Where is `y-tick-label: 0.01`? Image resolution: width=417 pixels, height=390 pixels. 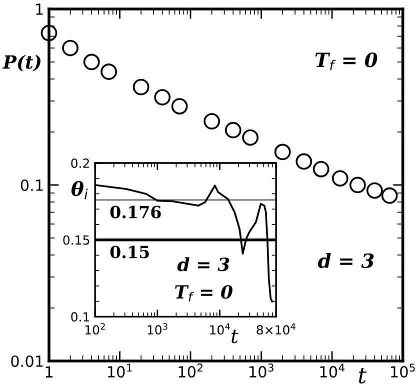 y-tick-label: 0.01 is located at coordinates (27, 361).